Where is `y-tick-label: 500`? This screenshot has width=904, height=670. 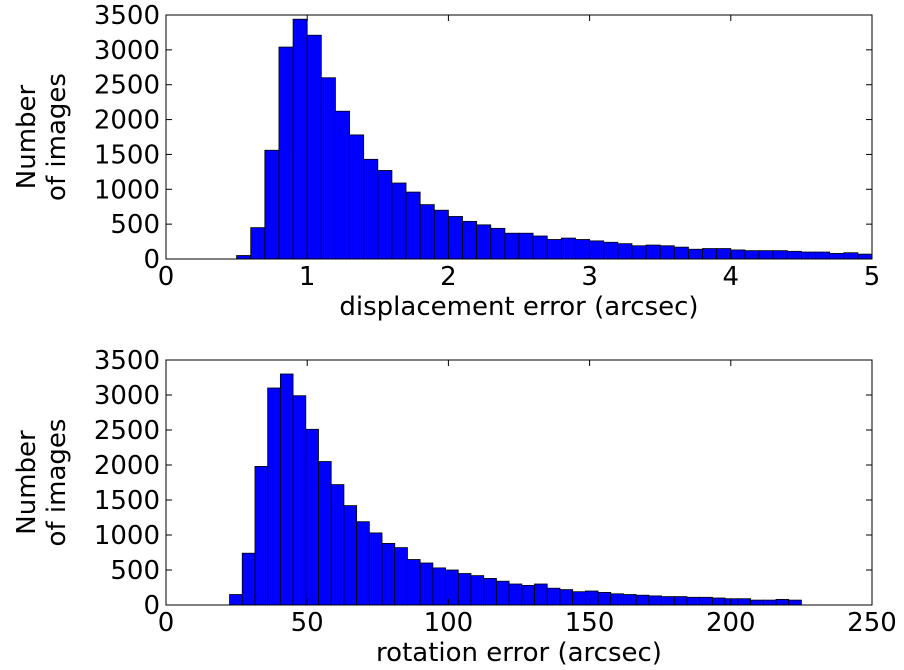
y-tick-label: 500 is located at coordinates (135, 225).